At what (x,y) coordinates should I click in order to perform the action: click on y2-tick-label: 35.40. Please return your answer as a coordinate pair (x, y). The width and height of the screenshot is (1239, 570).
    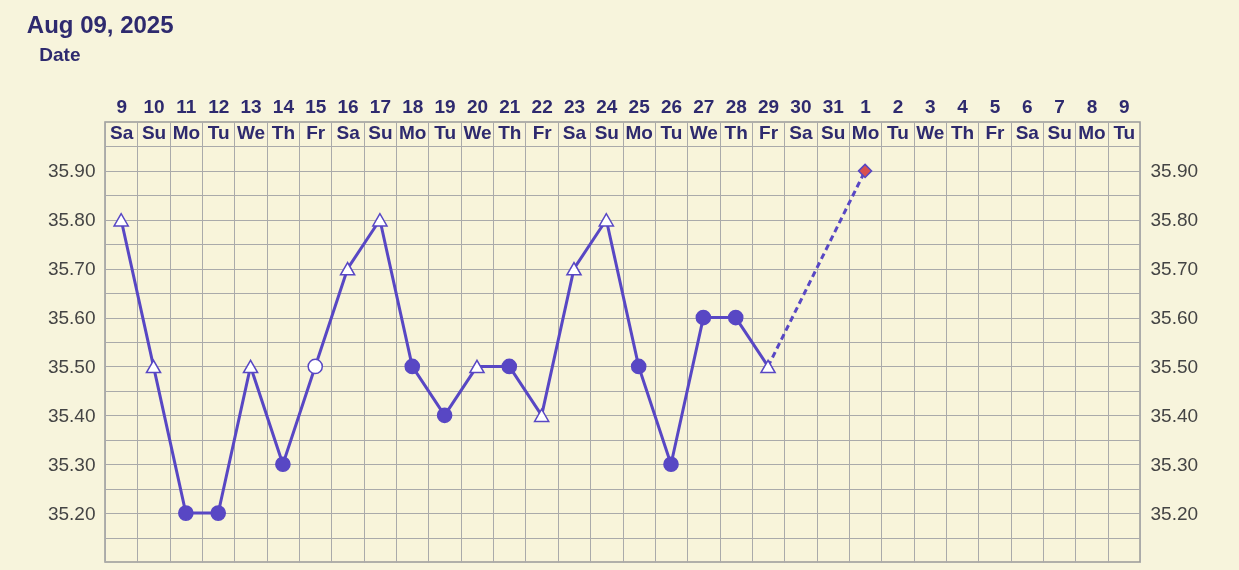
    Looking at the image, I should click on (1174, 415).